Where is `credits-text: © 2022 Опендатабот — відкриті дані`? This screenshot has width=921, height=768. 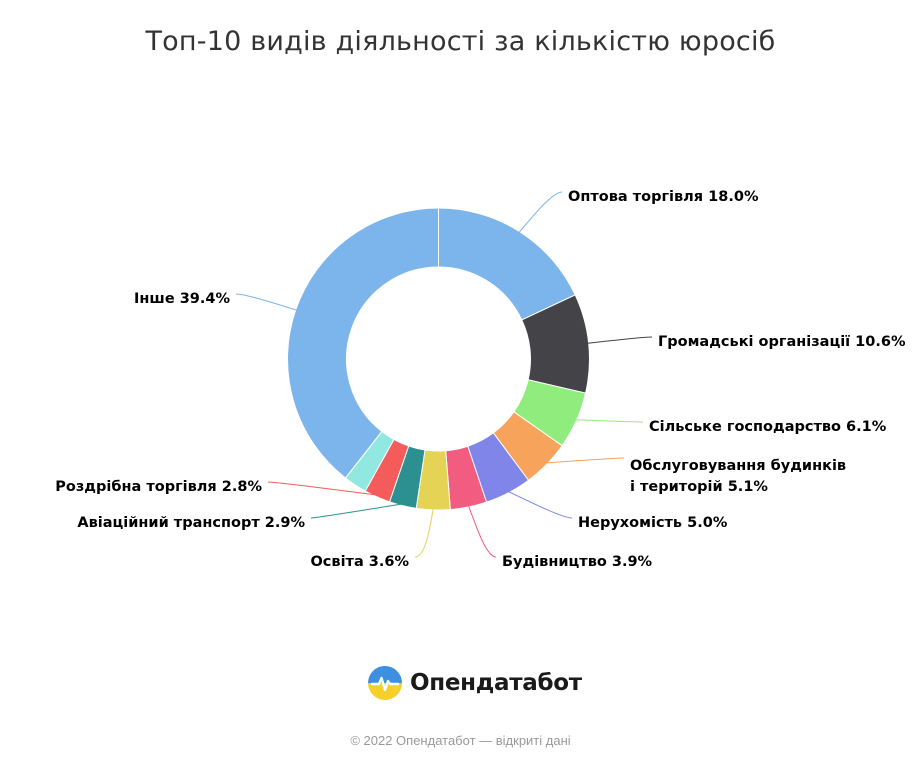 credits-text: © 2022 Опендатабот — відкриті дані is located at coordinates (460, 740).